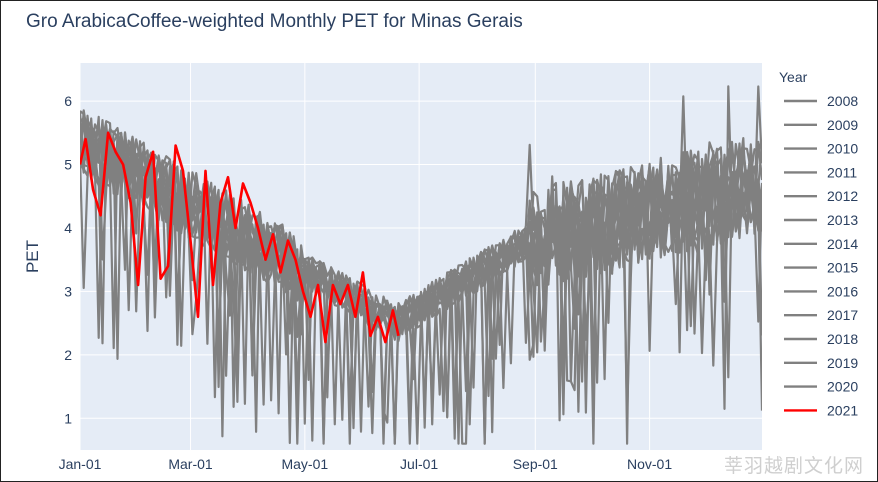  I want to click on x-tick-label: Jul-01, so click(419, 464).